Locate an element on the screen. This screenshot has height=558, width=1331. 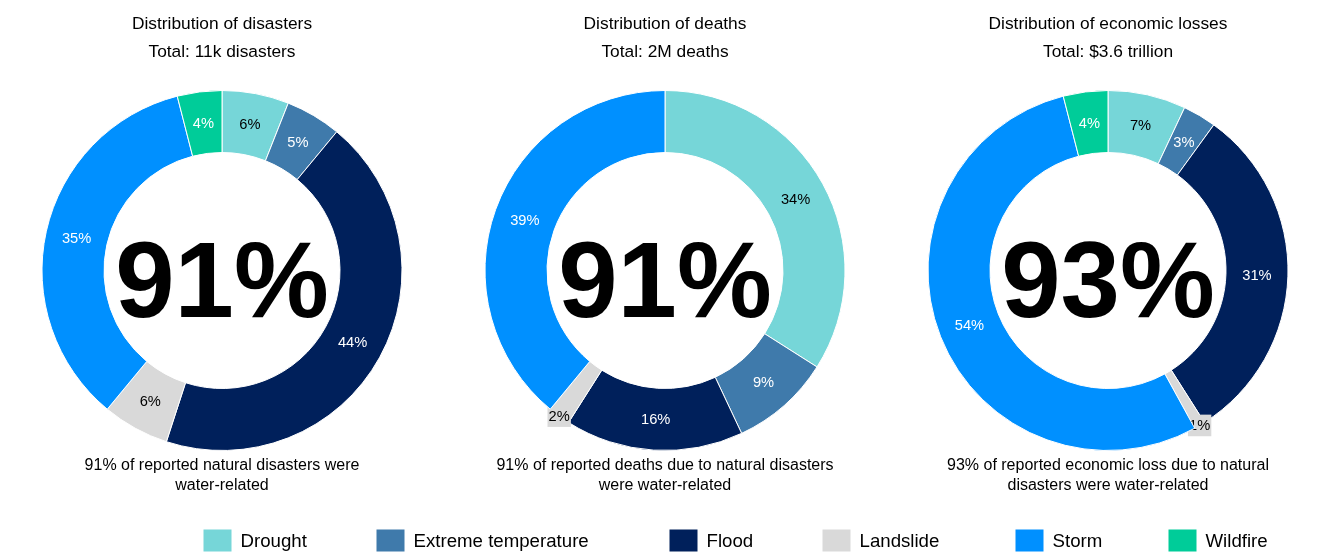
text: 93% is located at coordinates (1108, 279).